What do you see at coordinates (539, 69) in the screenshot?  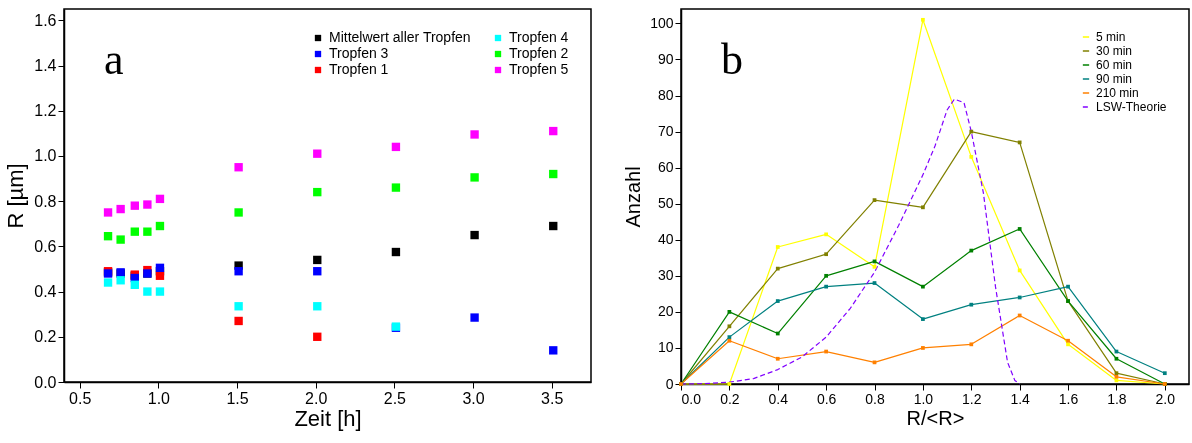 I see `legend-label: Tropfen 5` at bounding box center [539, 69].